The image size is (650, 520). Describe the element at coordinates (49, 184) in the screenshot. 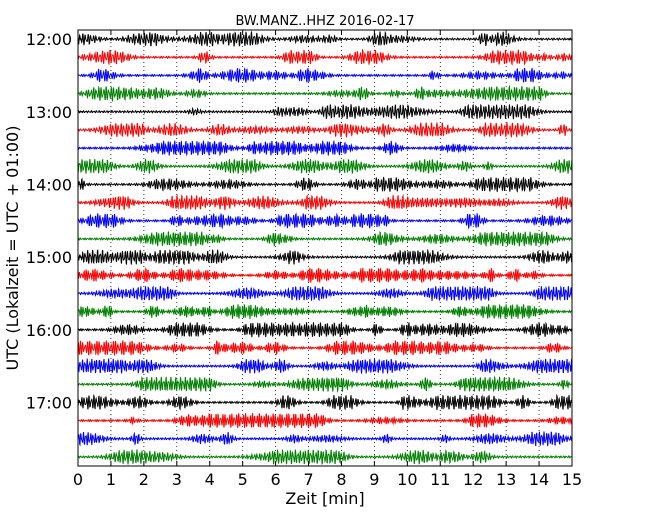

I see `y-tick-label: 14:00` at that location.